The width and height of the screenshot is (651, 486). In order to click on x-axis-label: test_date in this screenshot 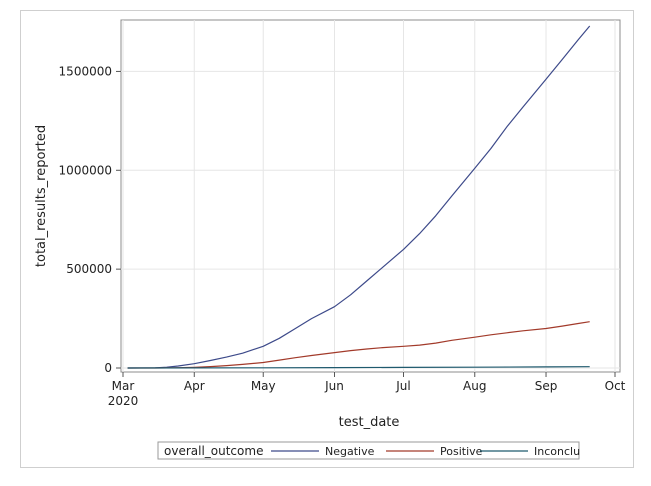, I will do `click(369, 422)`.